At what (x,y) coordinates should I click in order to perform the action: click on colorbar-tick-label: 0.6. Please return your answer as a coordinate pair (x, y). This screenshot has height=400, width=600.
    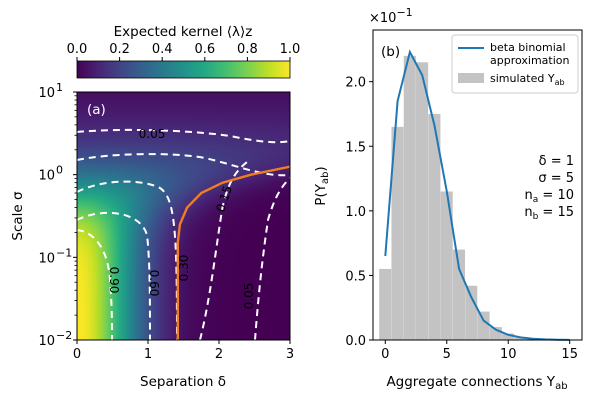
    Looking at the image, I should click on (204, 49).